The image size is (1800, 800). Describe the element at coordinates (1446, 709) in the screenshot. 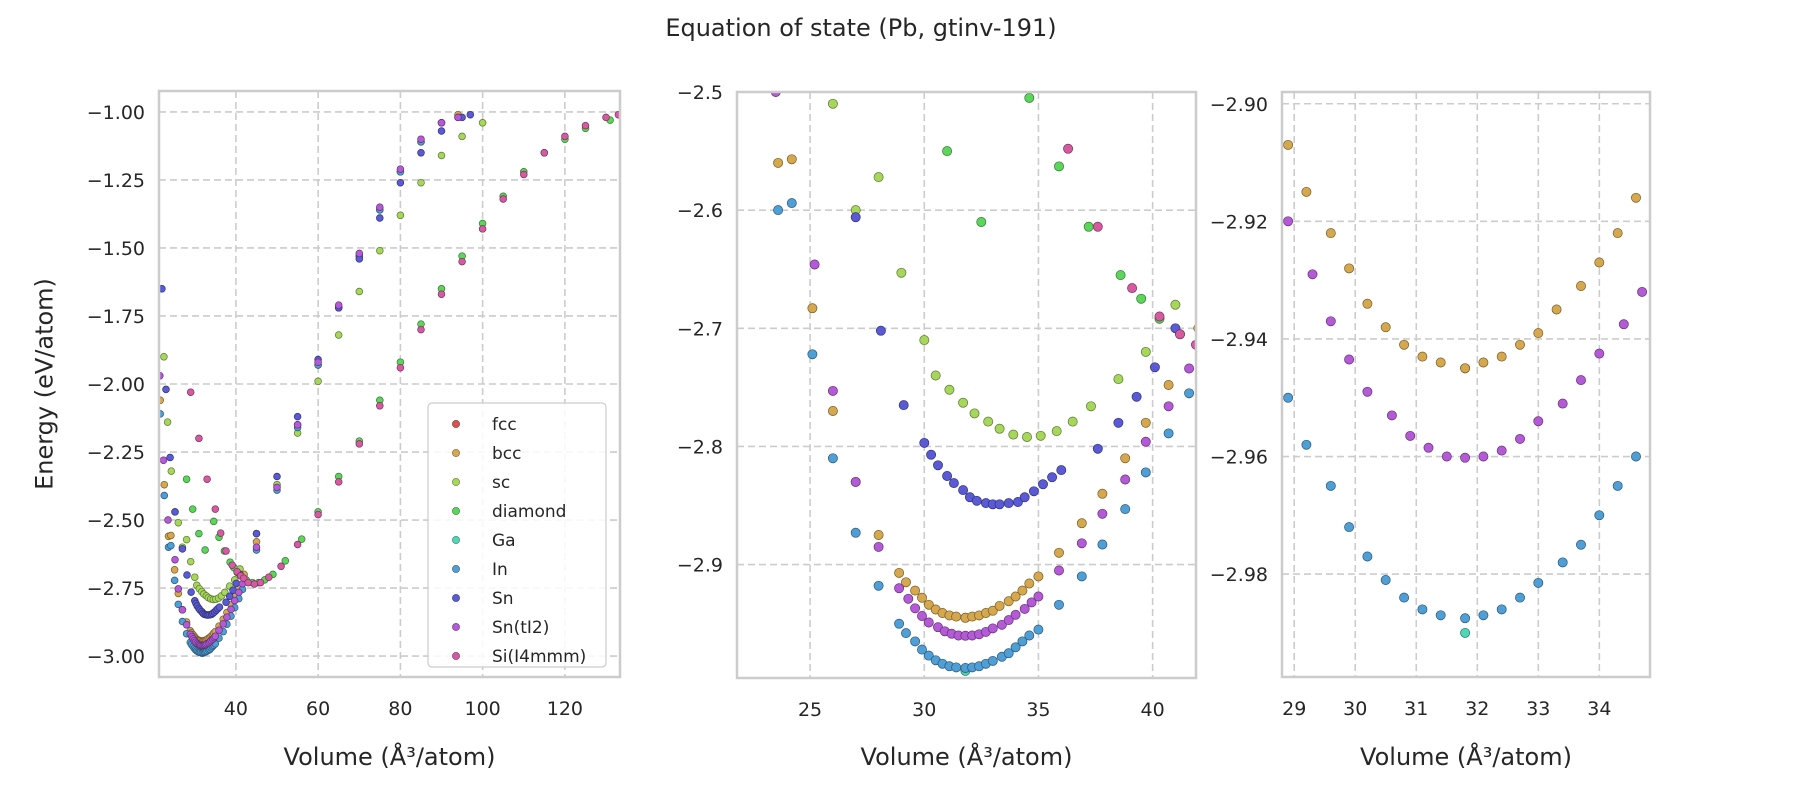

I see `x-tick-labels: 29 30 31 32 33 34` at that location.